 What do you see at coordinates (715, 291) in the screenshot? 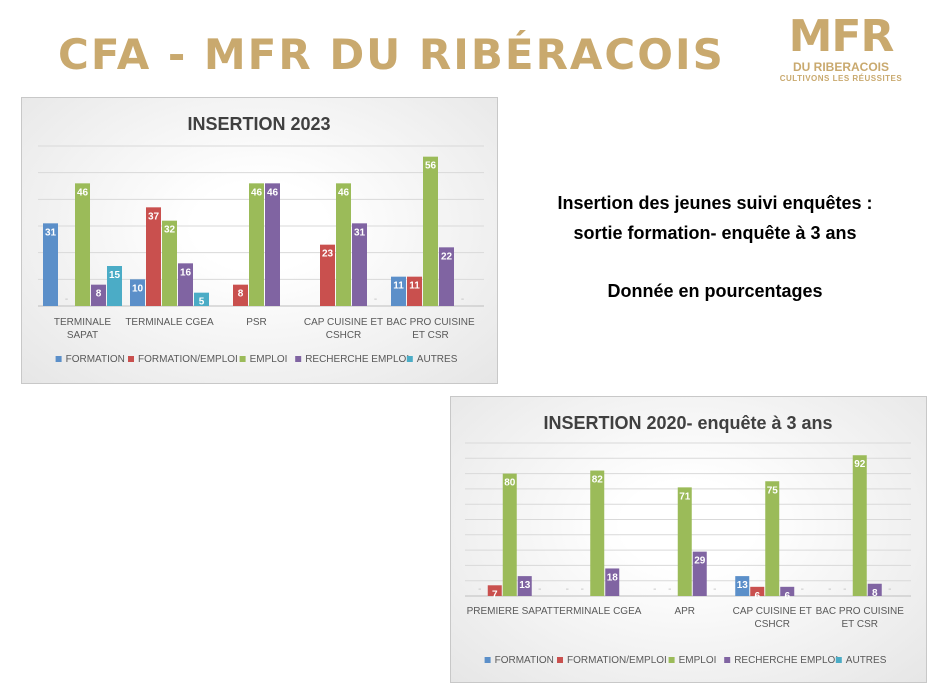
I see `description-line-3: Donnée en pourcentages` at bounding box center [715, 291].